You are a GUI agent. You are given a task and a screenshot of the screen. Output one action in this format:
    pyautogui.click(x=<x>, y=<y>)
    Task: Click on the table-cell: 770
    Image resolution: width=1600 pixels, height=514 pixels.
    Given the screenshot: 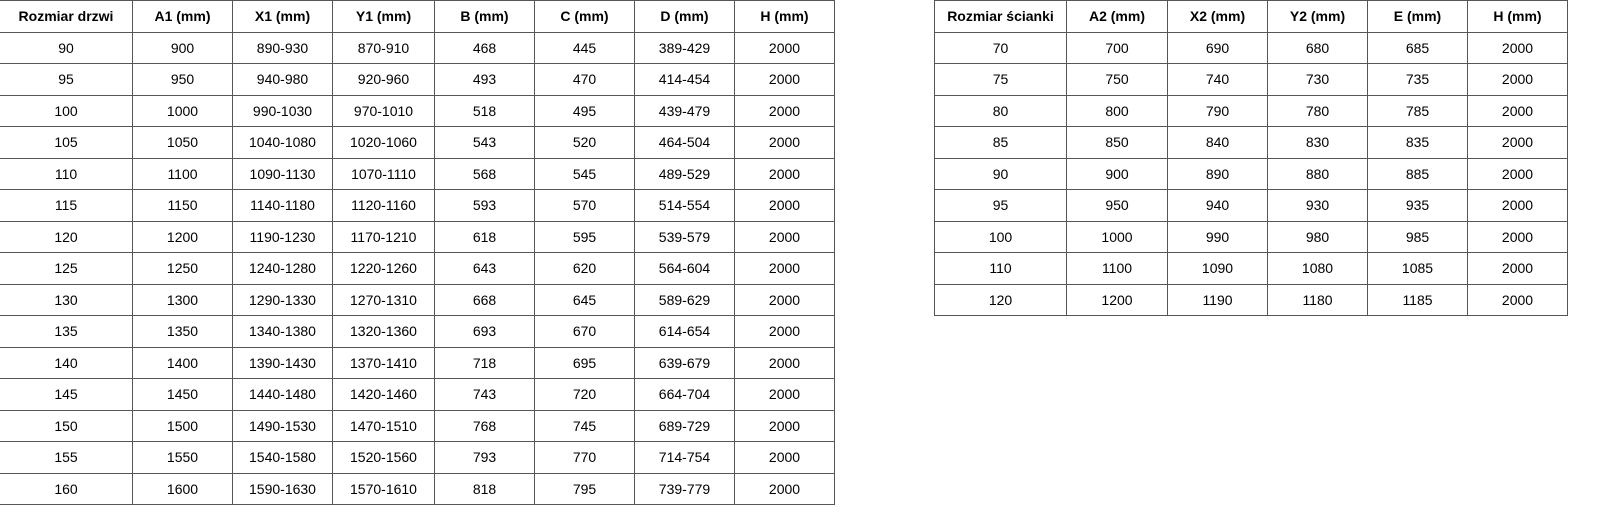 What is the action you would take?
    pyautogui.click(x=584, y=457)
    